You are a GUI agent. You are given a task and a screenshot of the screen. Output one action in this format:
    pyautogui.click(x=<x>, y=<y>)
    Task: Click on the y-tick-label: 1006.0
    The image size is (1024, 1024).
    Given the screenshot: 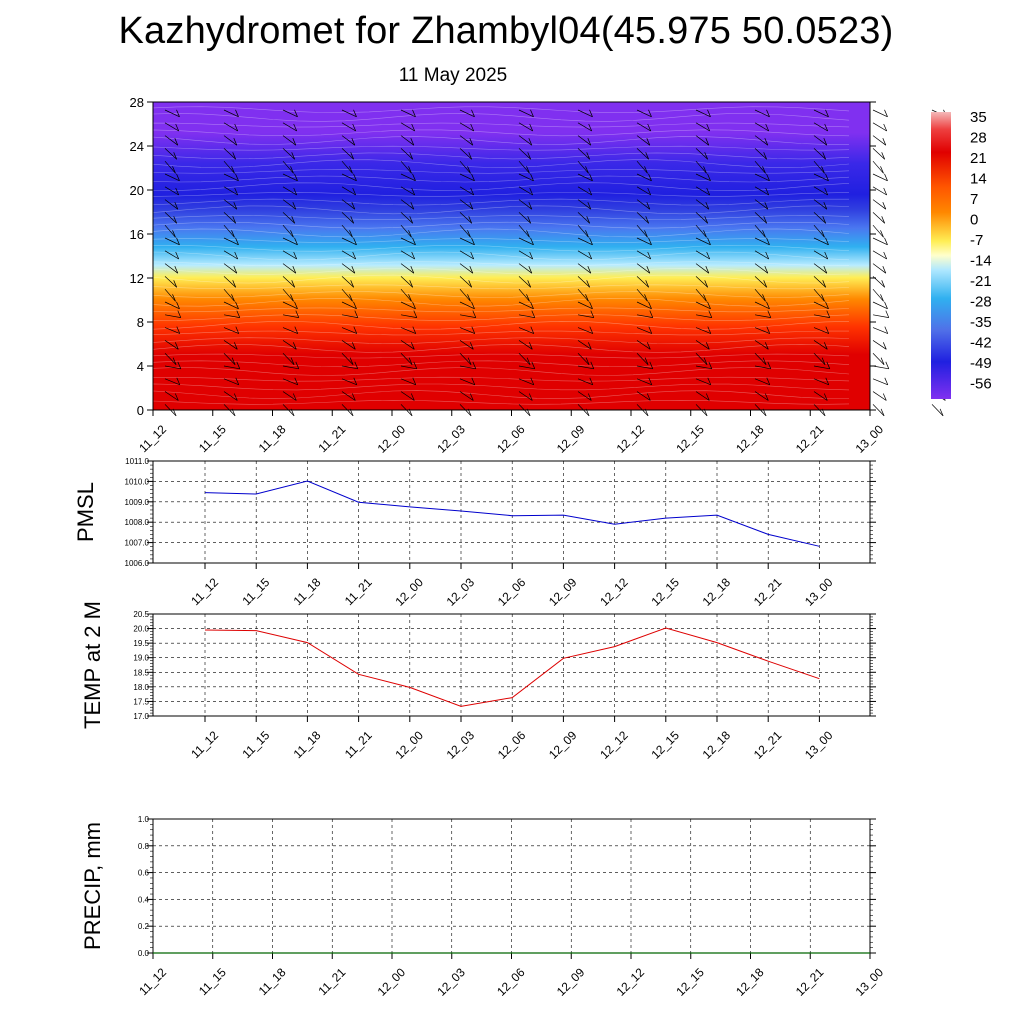 What is the action you would take?
    pyautogui.click(x=137, y=563)
    